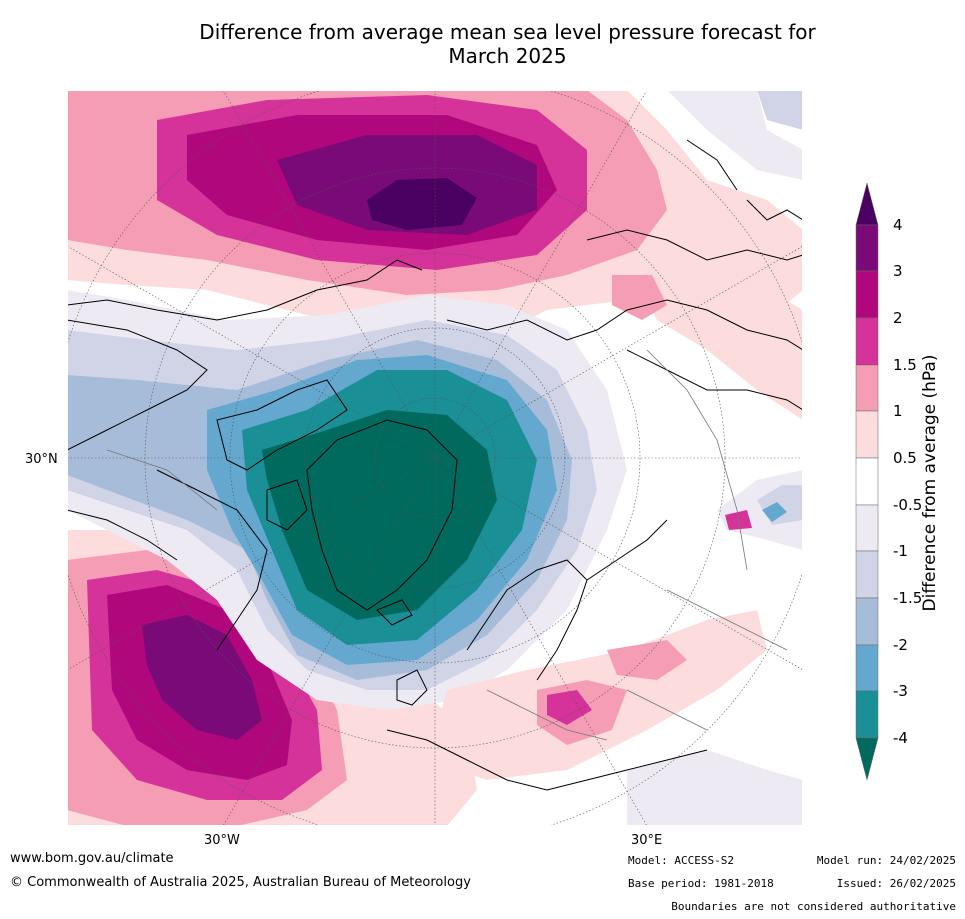 The image size is (965, 919). I want to click on lon-label-30w: 30°W, so click(222, 840).